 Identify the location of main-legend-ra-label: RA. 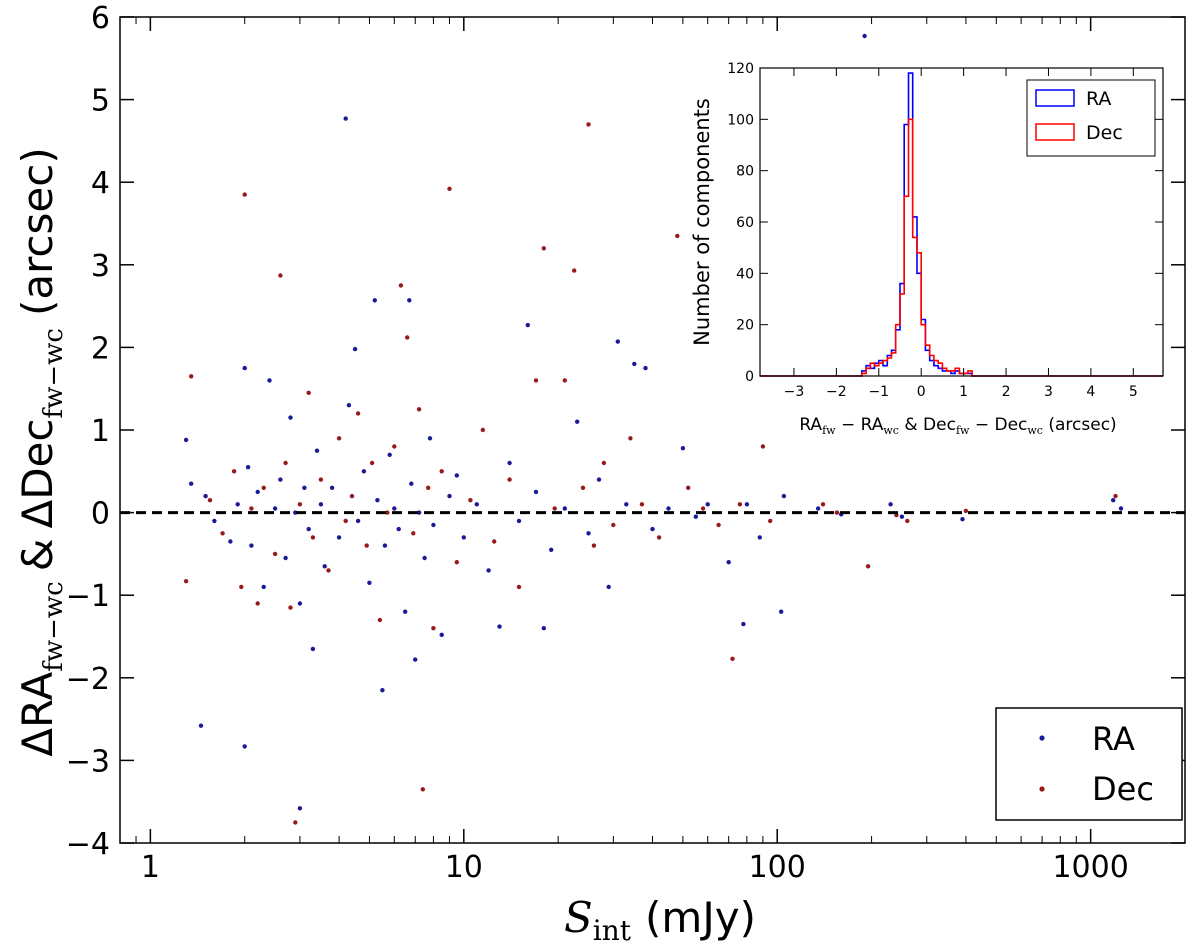
(1113, 739).